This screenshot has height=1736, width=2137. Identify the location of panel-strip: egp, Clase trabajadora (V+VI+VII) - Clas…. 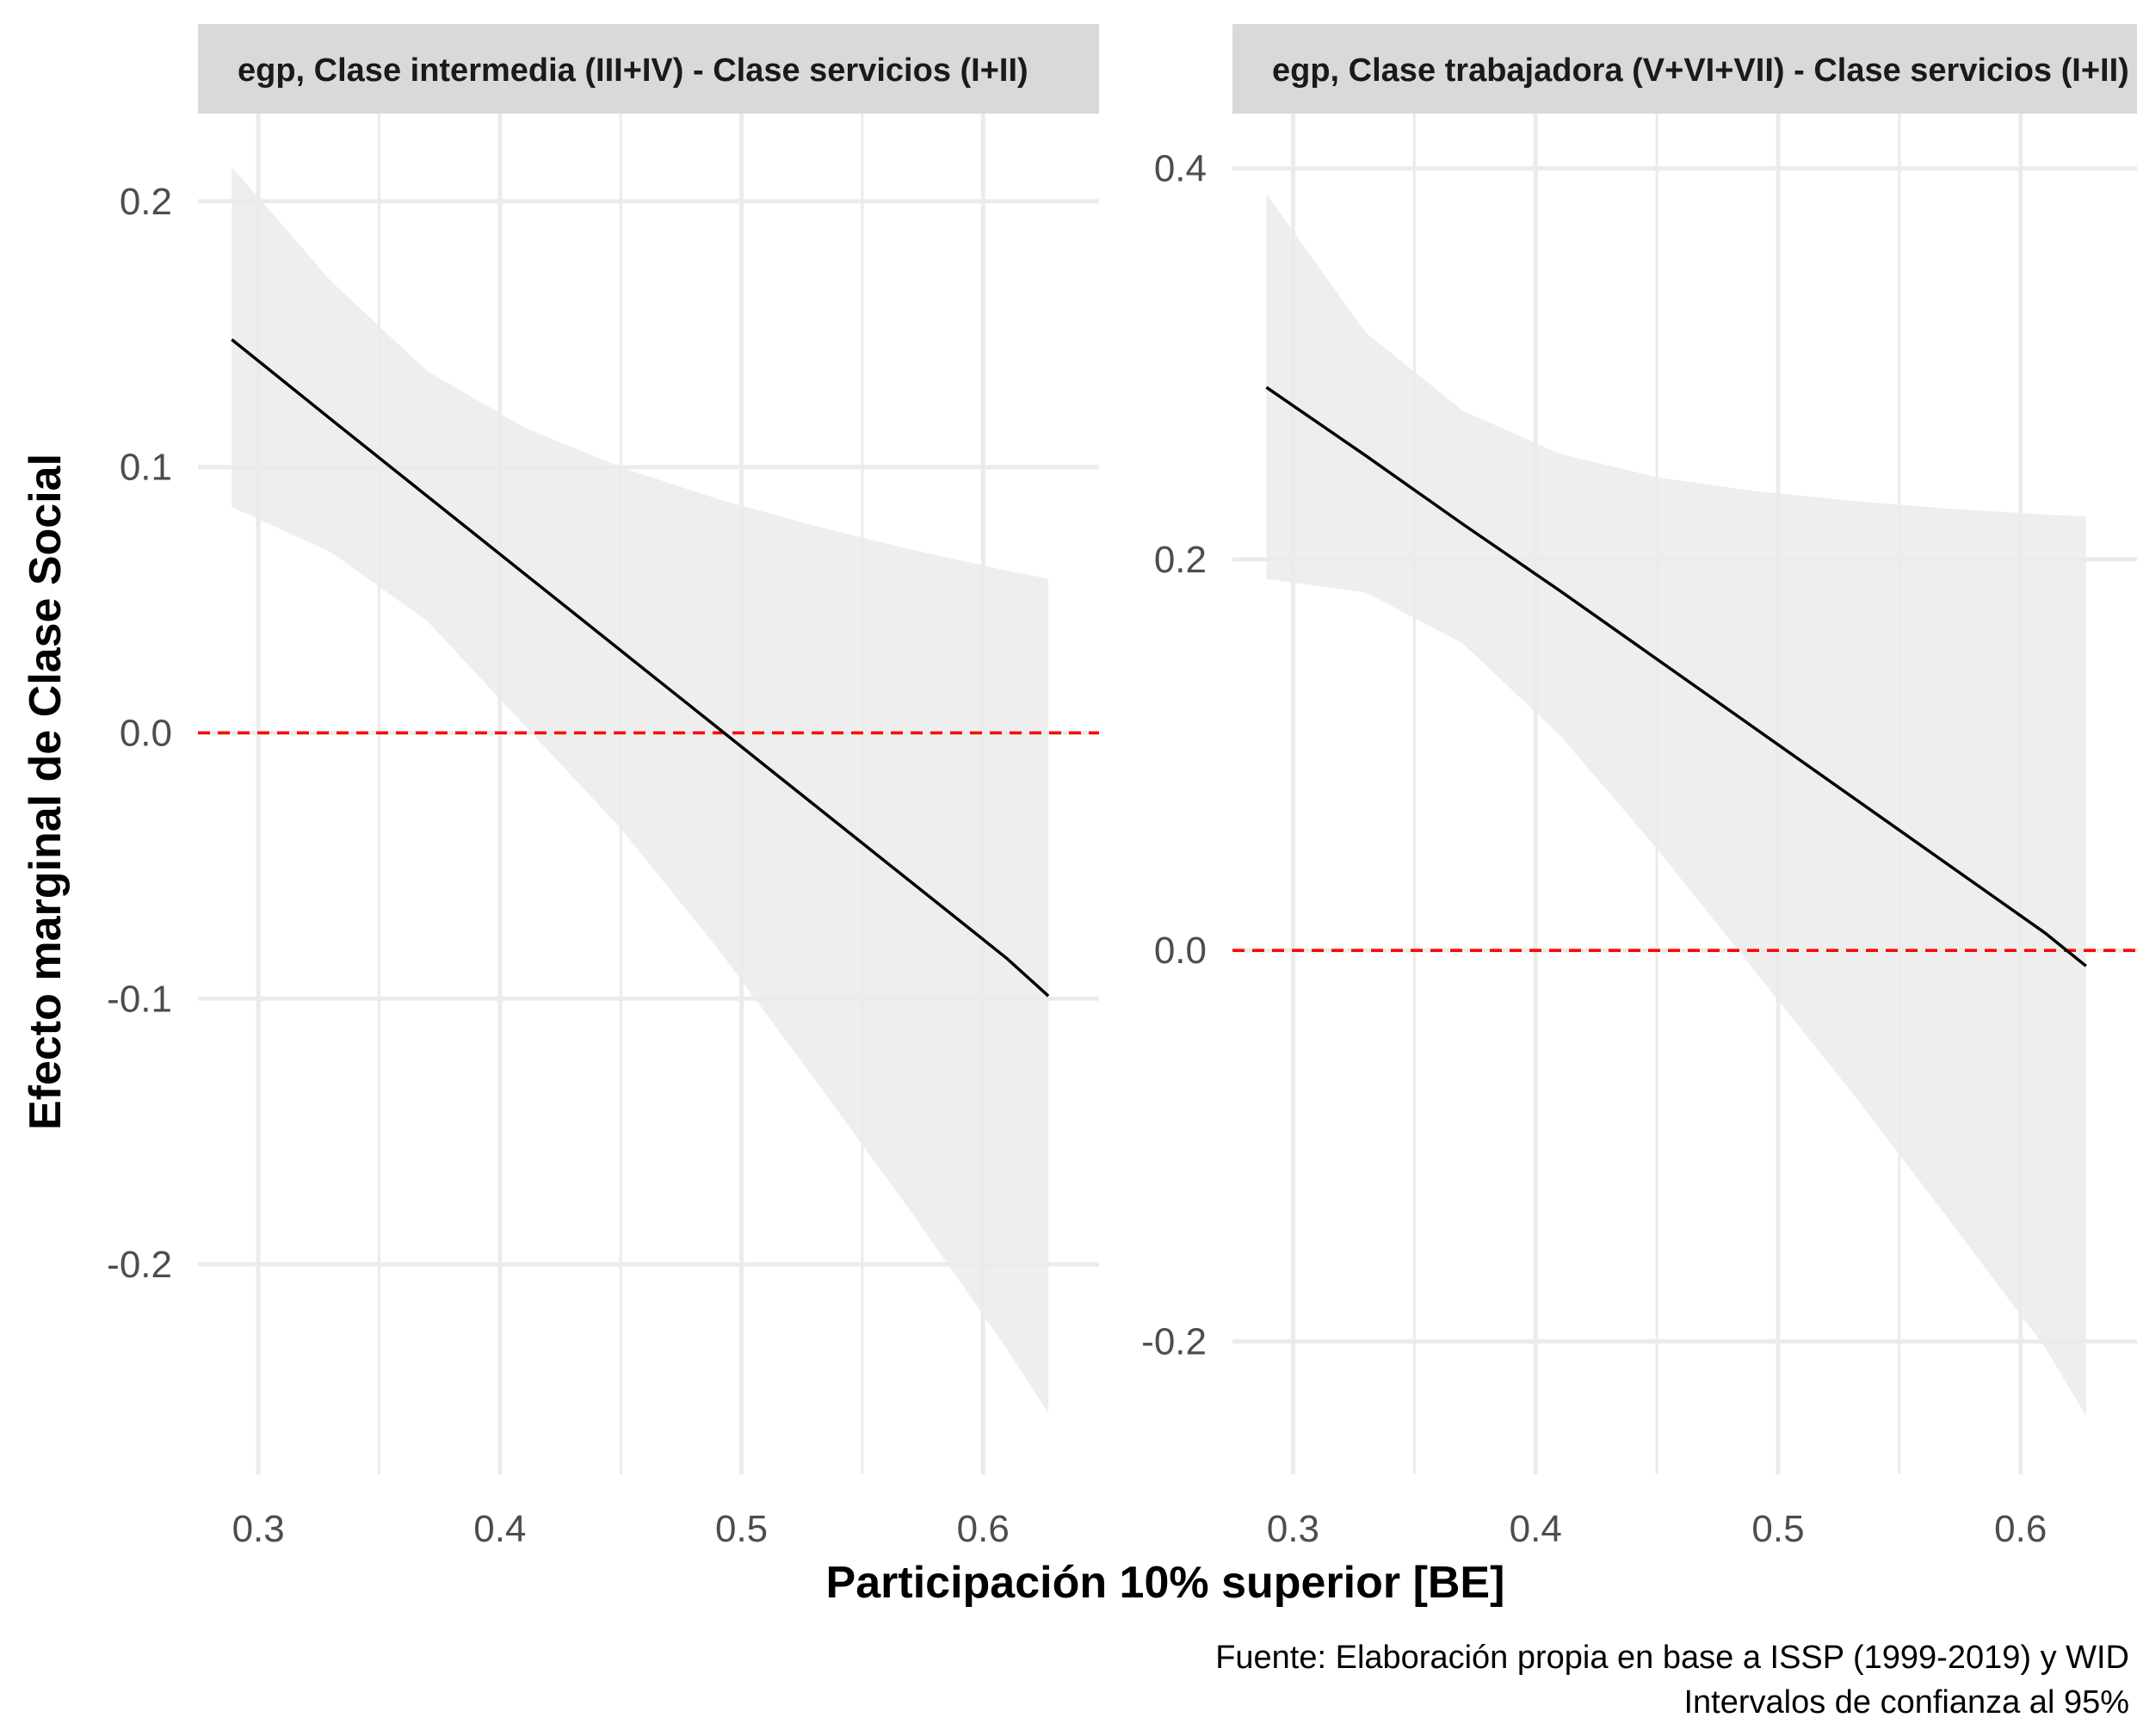
(1685, 69).